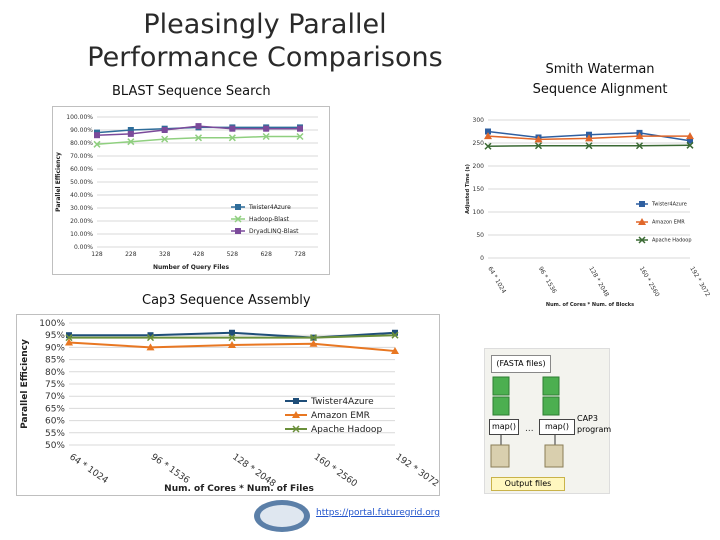 This screenshot has width=720, height=540. What do you see at coordinates (165, 254) in the screenshot?
I see `x-tick-label: 328` at bounding box center [165, 254].